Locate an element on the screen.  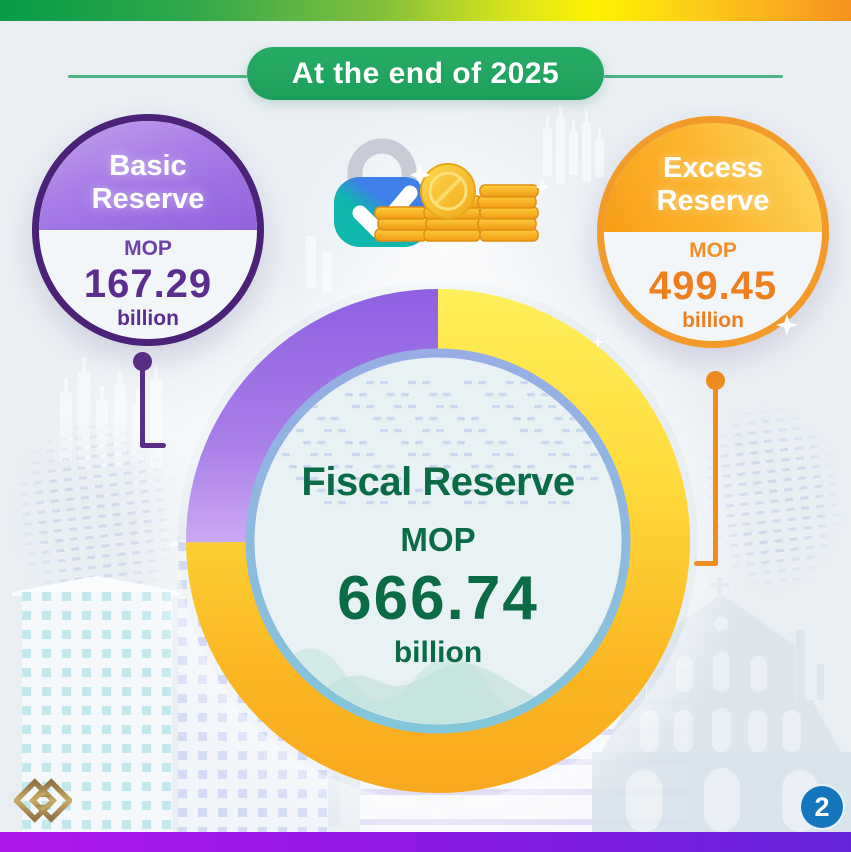
basic-reserve-value: 167.29 is located at coordinates (148, 284).